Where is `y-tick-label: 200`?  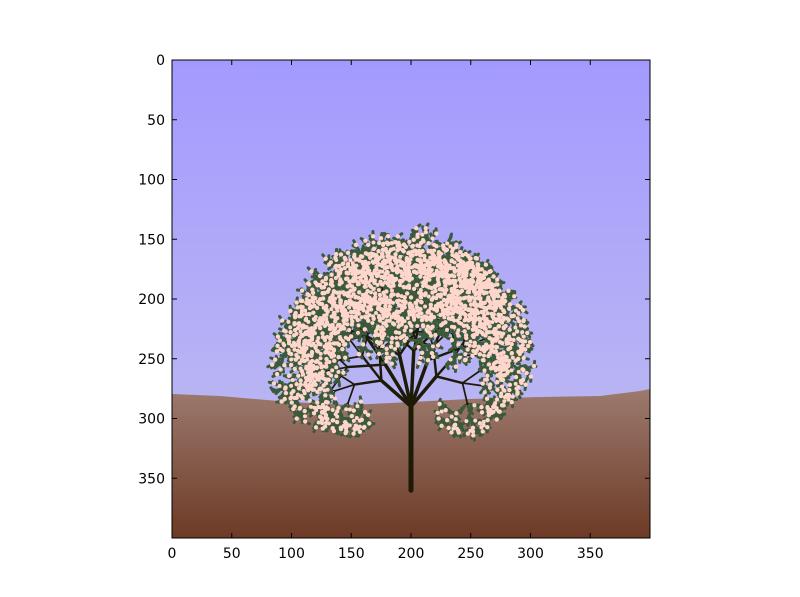
y-tick-label: 200 is located at coordinates (151, 300).